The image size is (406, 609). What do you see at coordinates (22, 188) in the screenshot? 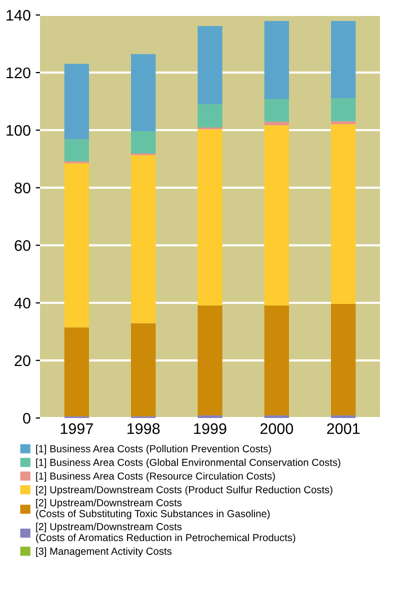
I see `y-tick-label: 80` at bounding box center [22, 188].